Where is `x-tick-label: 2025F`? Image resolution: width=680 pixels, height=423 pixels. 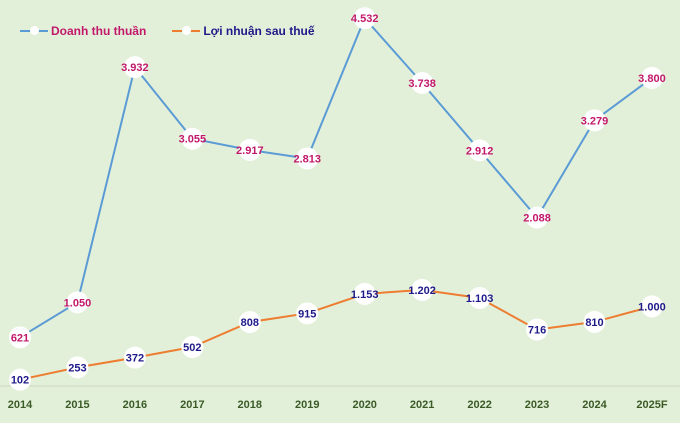 x-tick-label: 2025F is located at coordinates (651, 405).